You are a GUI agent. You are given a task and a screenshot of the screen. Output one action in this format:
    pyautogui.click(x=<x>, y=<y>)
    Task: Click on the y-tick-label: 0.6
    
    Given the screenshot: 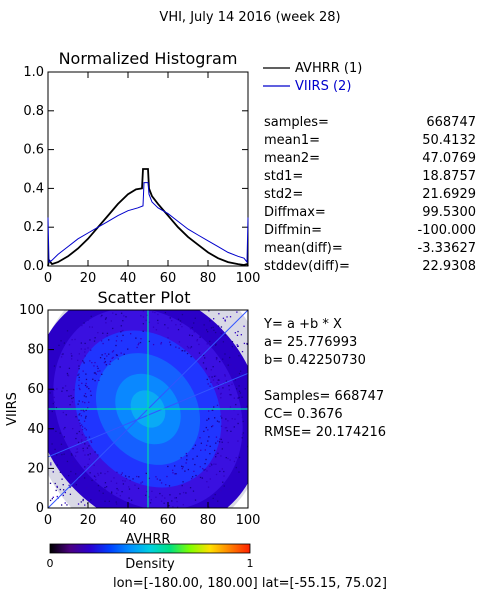 What is the action you would take?
    pyautogui.click(x=33, y=150)
    